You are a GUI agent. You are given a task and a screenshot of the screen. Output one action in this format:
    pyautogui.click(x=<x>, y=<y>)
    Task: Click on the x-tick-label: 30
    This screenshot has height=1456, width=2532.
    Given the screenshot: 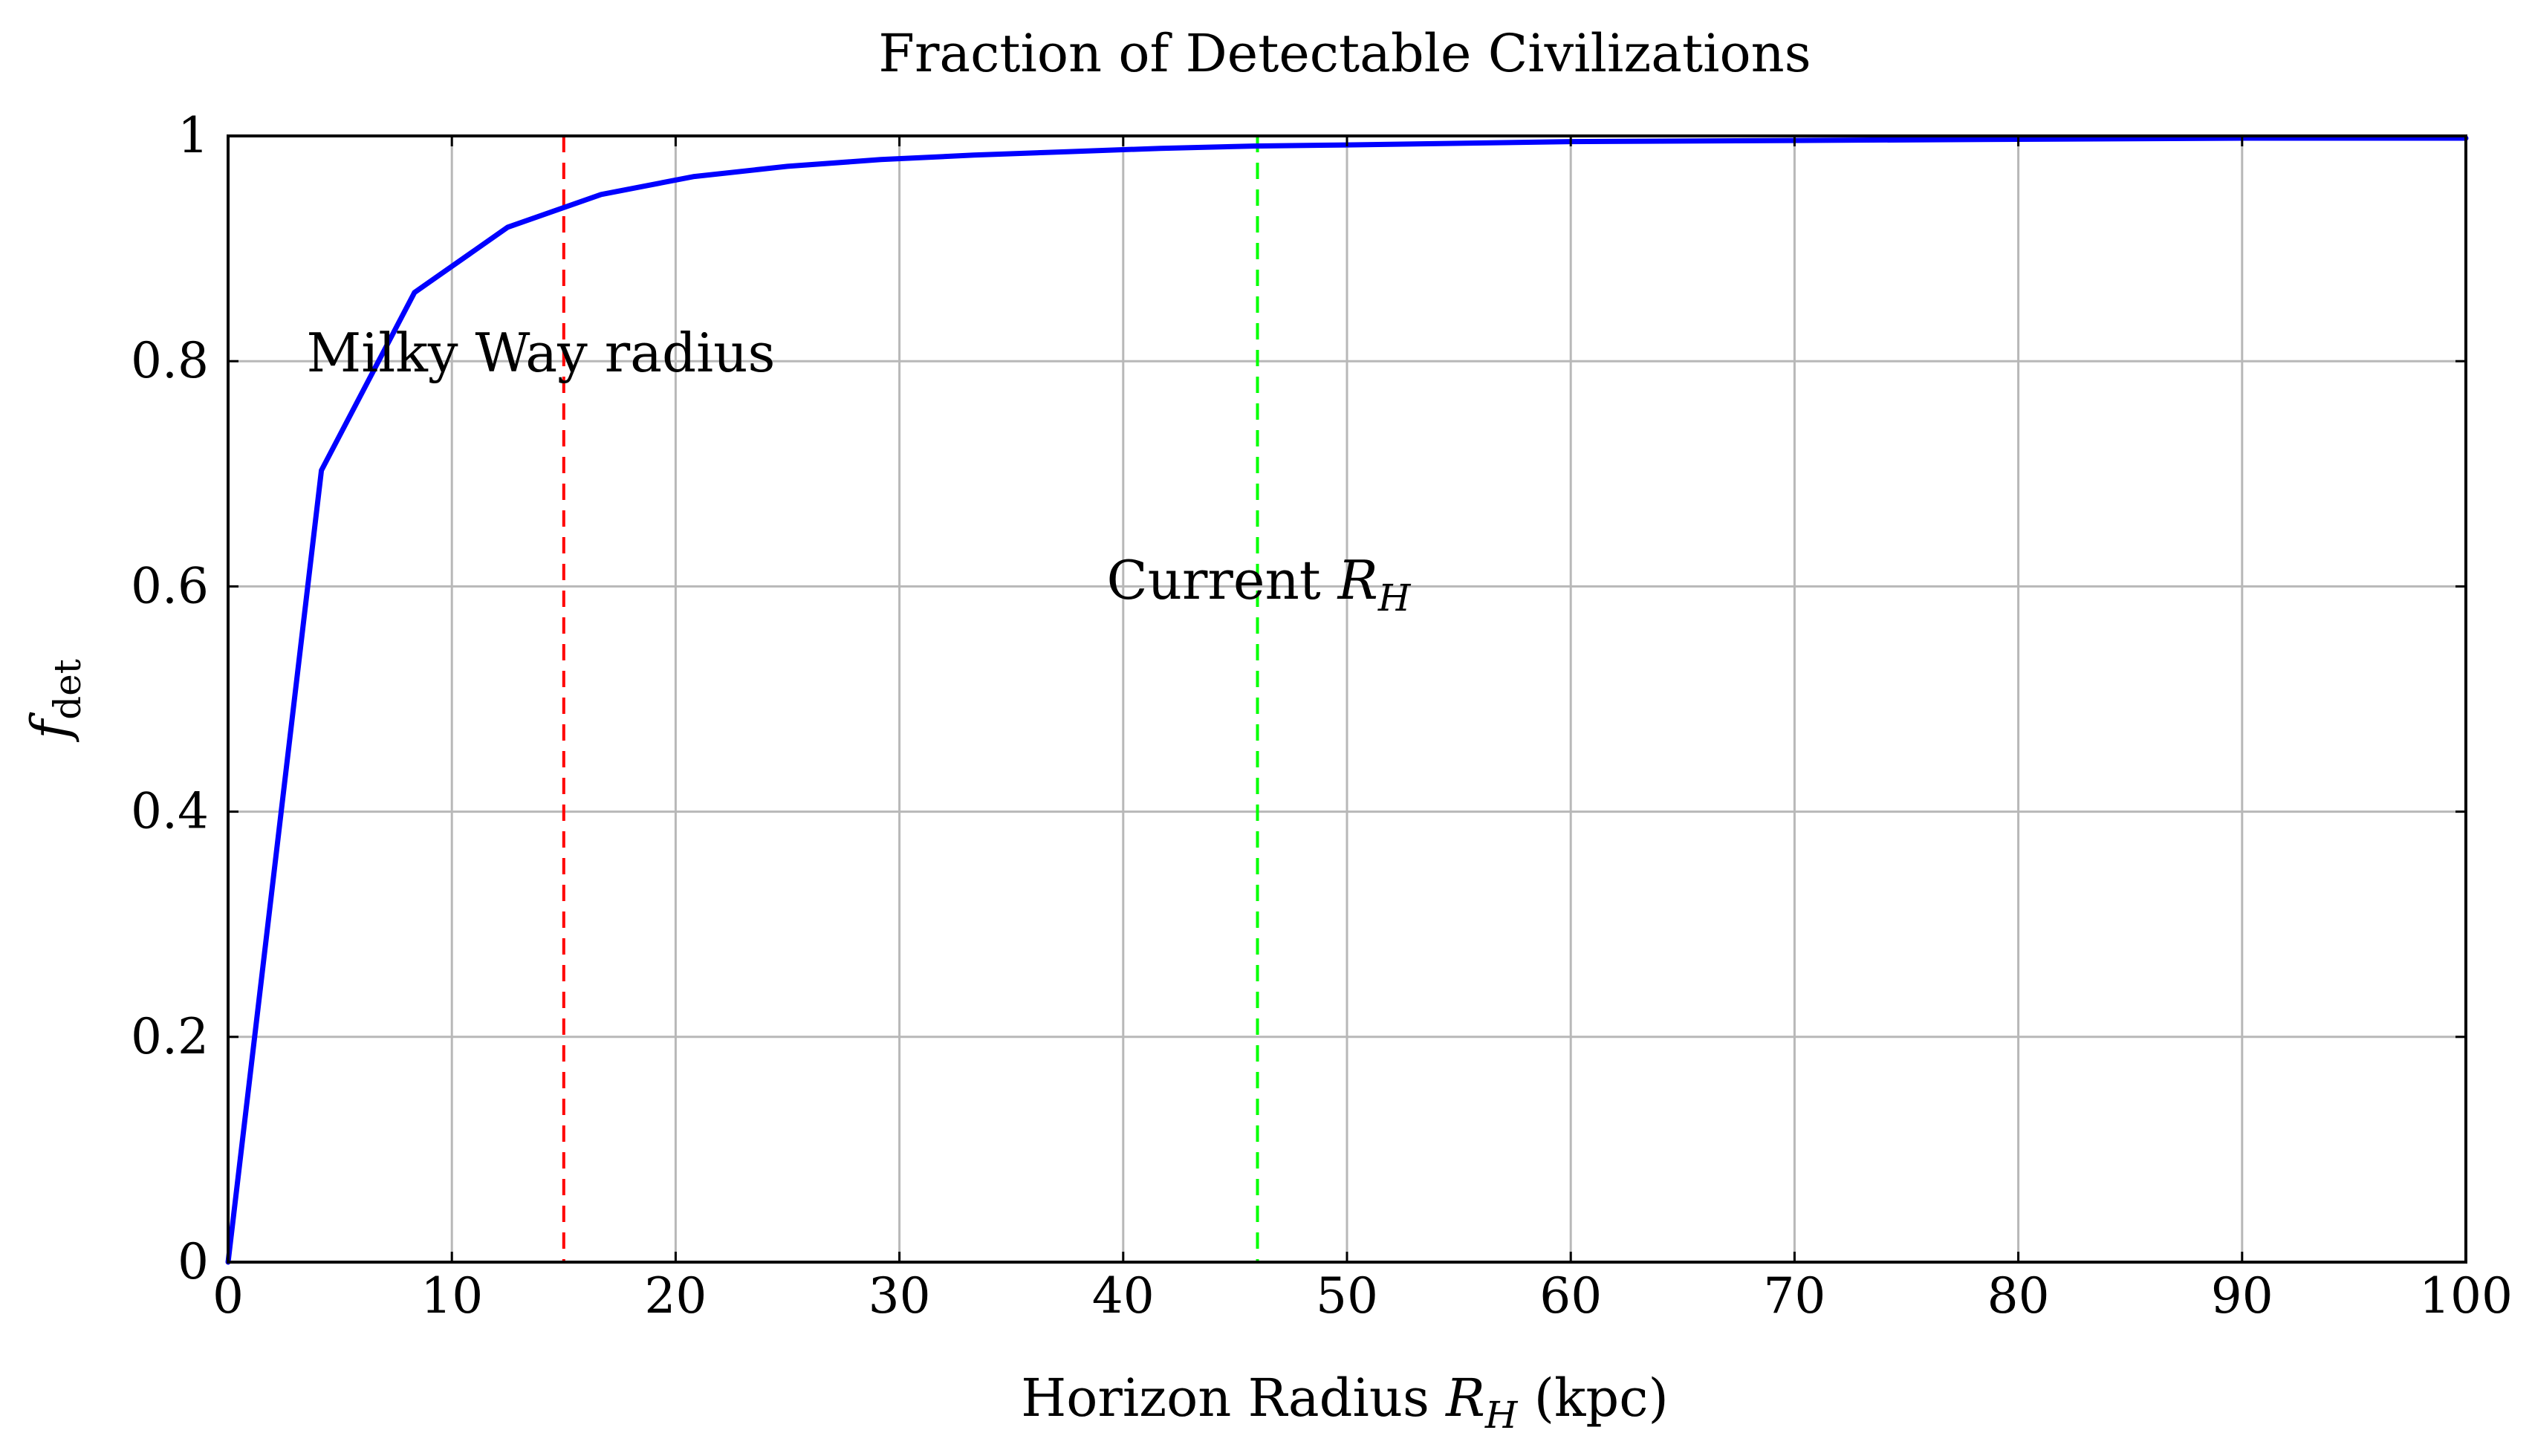 What is the action you would take?
    pyautogui.click(x=900, y=1296)
    